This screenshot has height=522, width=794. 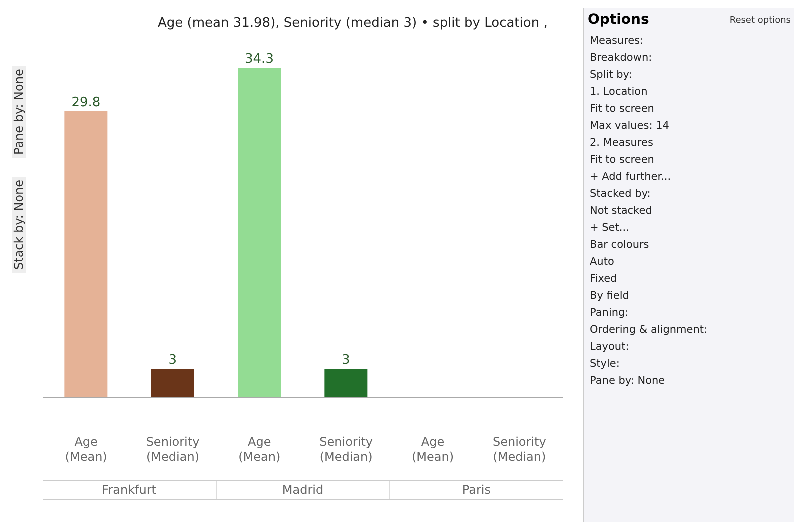 What do you see at coordinates (86, 102) in the screenshot?
I see `data-label: 29.8` at bounding box center [86, 102].